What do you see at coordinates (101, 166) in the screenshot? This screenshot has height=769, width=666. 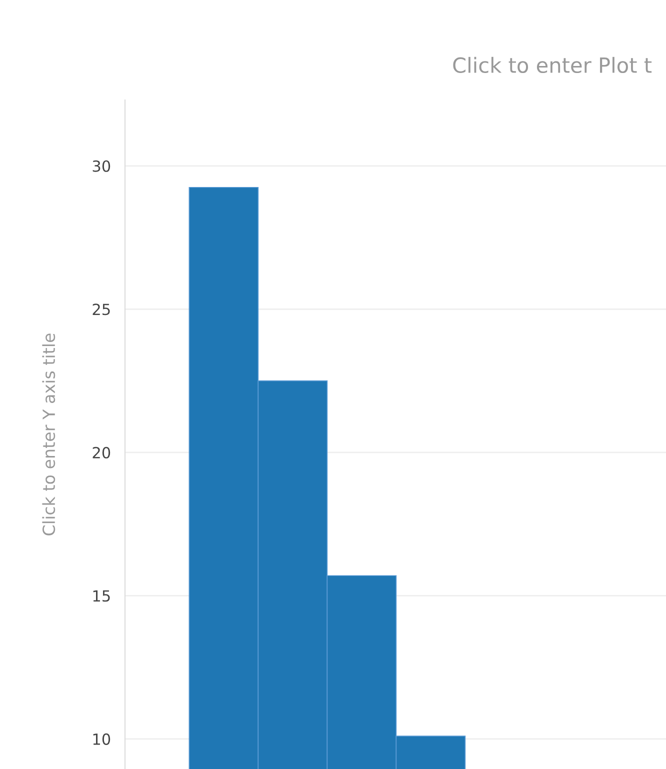 I see `y-tick-label: 30` at bounding box center [101, 166].